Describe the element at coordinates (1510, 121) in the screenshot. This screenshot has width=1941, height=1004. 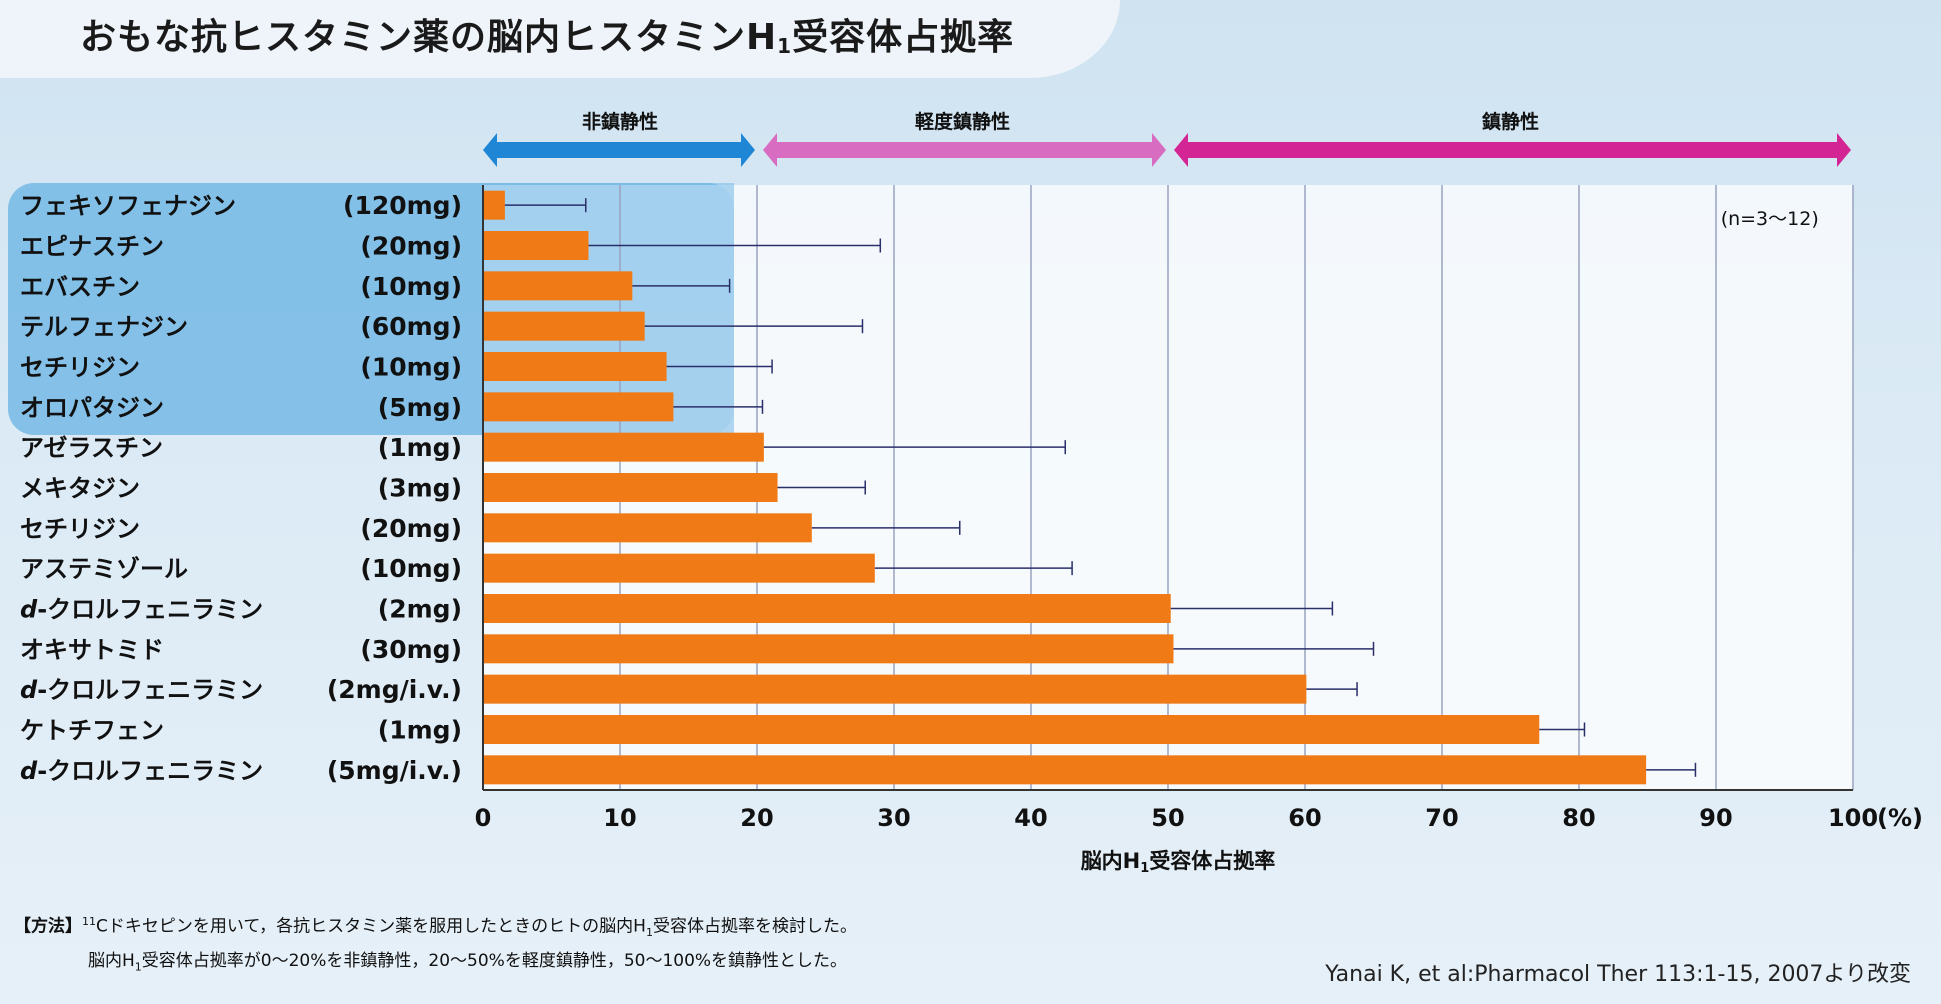
I see `range-label: 鎮静性` at that location.